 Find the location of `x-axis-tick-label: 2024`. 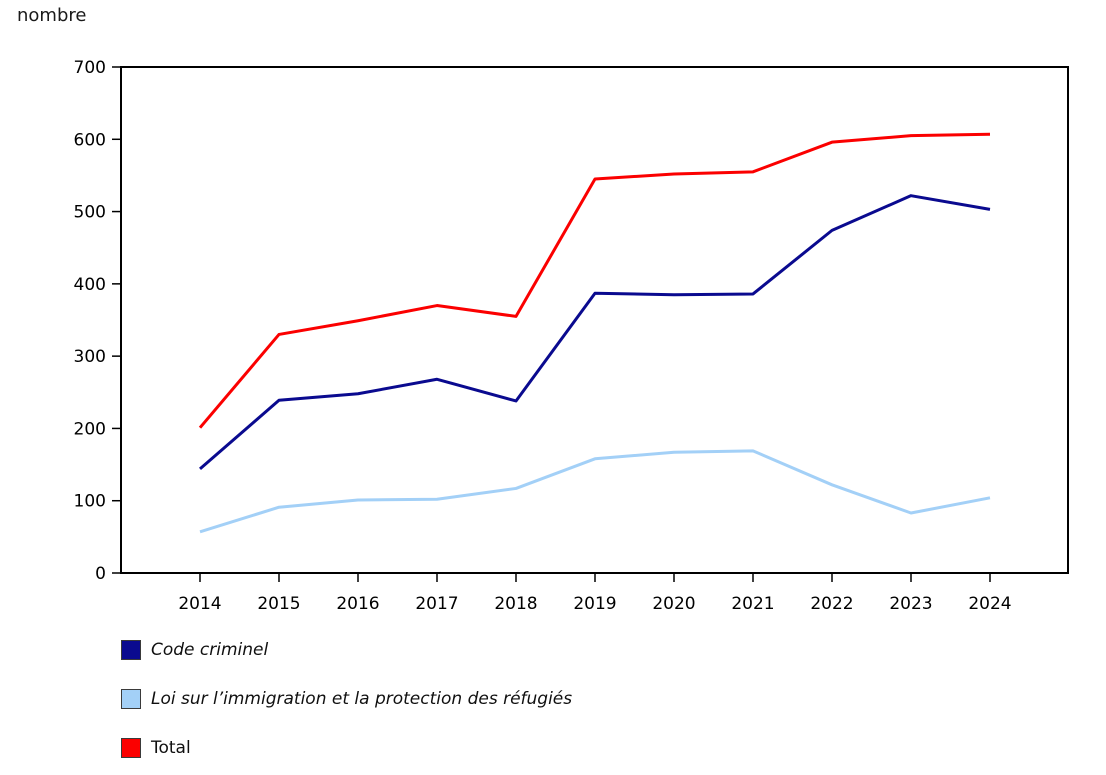

x-axis-tick-label: 2024 is located at coordinates (989, 604).